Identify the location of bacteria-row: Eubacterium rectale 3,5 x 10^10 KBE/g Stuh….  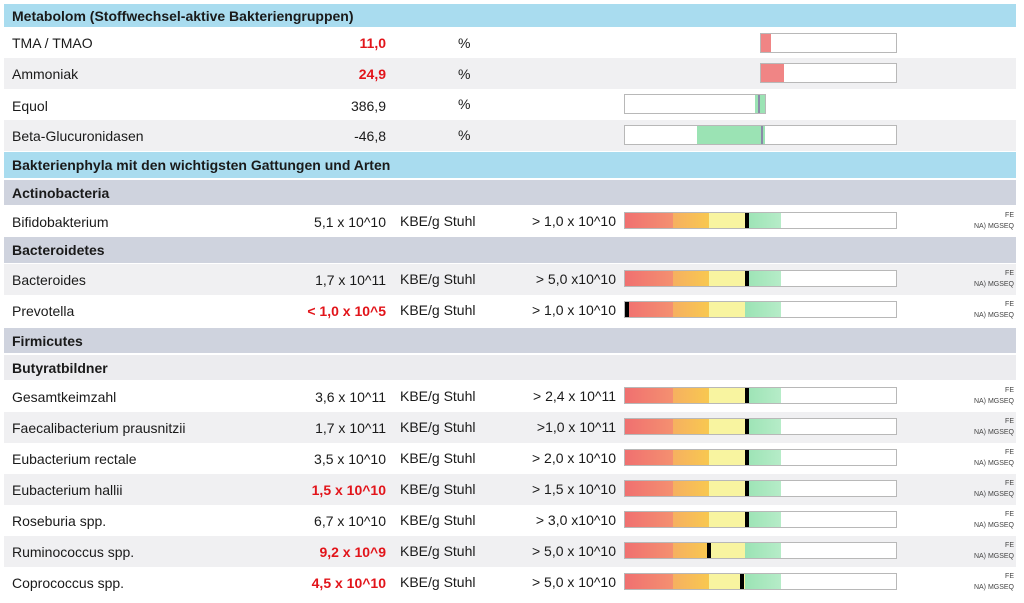
(510, 458).